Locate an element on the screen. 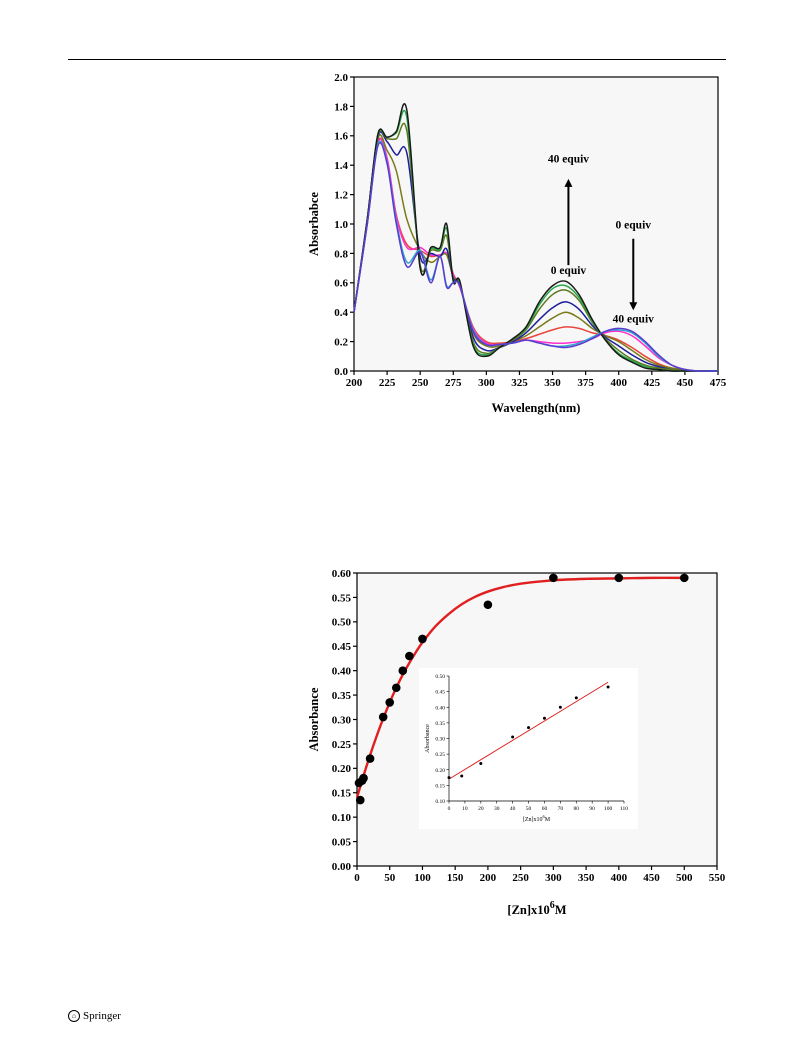 Image resolution: width=793 pixels, height=1053 pixels. inset-y-tick-label: 0.45 is located at coordinates (440, 693).